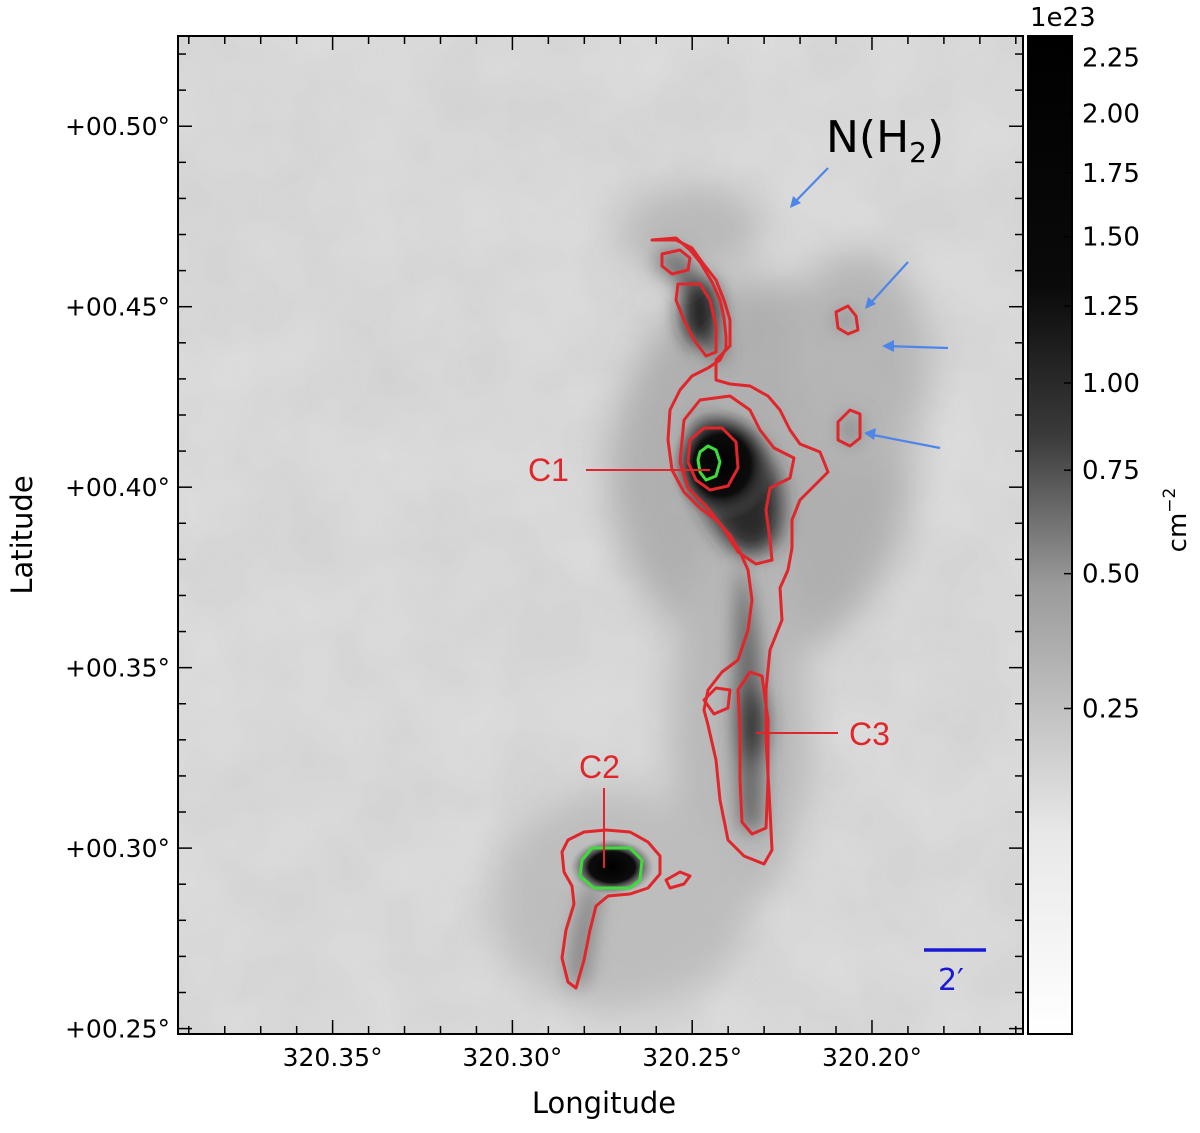 This screenshot has height=1133, width=1200. I want to click on colorbar-gradient, so click(1050, 535).